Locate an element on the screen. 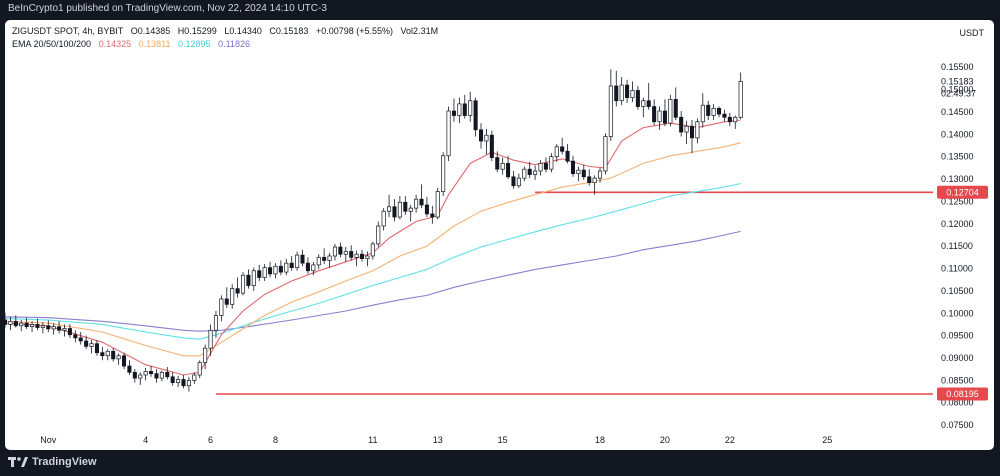 This screenshot has height=476, width=1000. time-tick-label: 25 is located at coordinates (827, 440).